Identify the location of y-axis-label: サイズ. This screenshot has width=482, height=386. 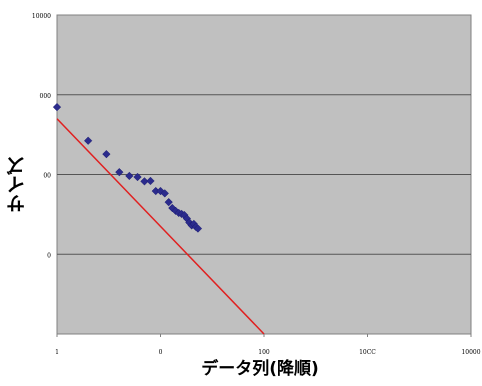
(17, 185).